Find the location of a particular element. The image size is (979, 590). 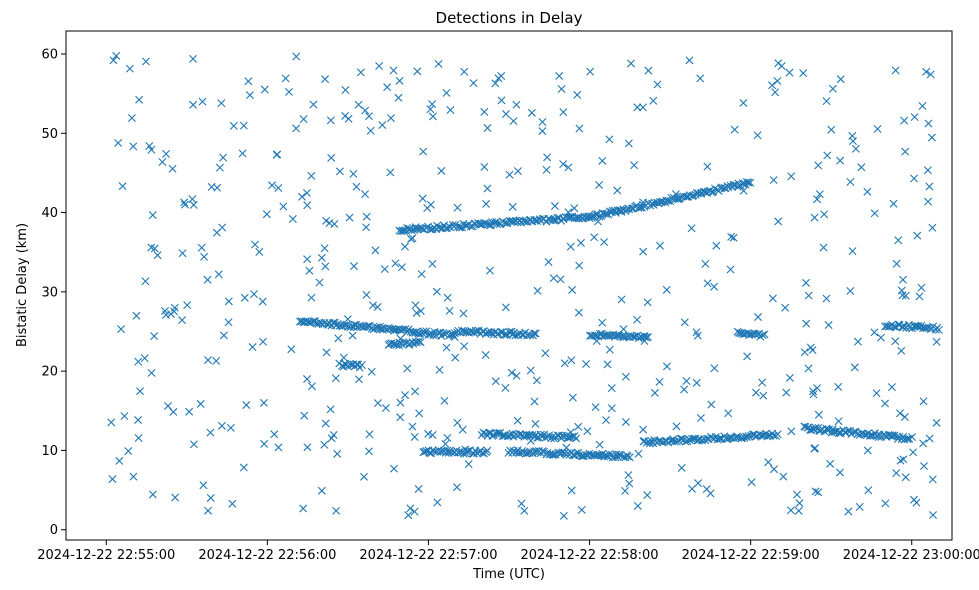

y-axis-ticks: 0 10 20 30 40 50 60 is located at coordinates (53, 292).